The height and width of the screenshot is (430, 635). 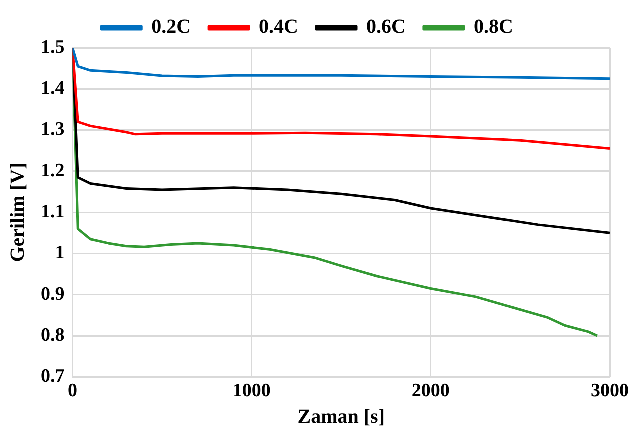 What do you see at coordinates (53, 89) in the screenshot?
I see `y-tick-label: 1.4` at bounding box center [53, 89].